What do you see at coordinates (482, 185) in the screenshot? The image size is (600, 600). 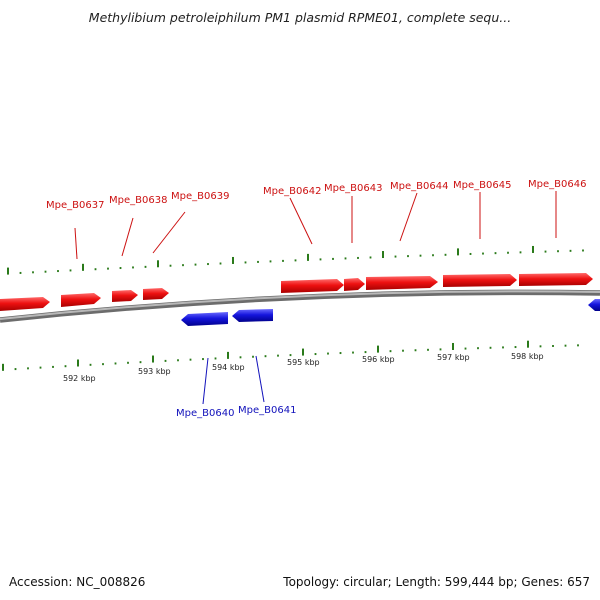 I see `gene-label: Mpe_B0645` at bounding box center [482, 185].